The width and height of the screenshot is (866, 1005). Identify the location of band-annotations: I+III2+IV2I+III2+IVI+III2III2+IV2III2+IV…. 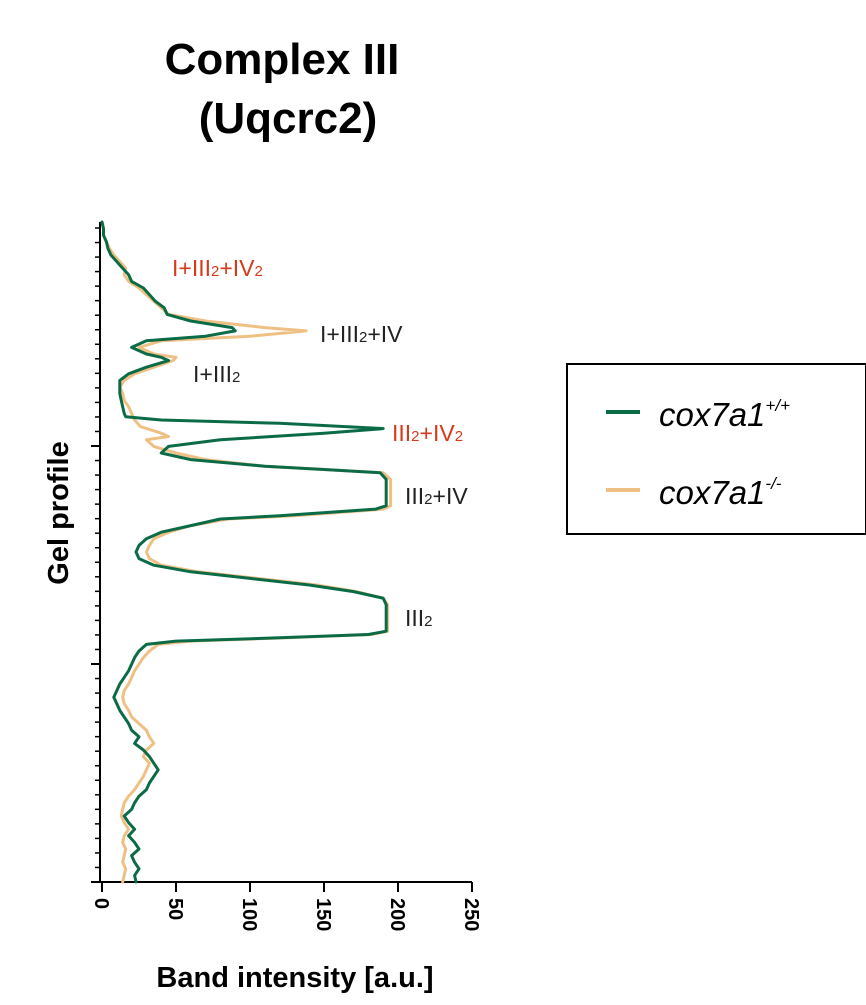
(320, 443).